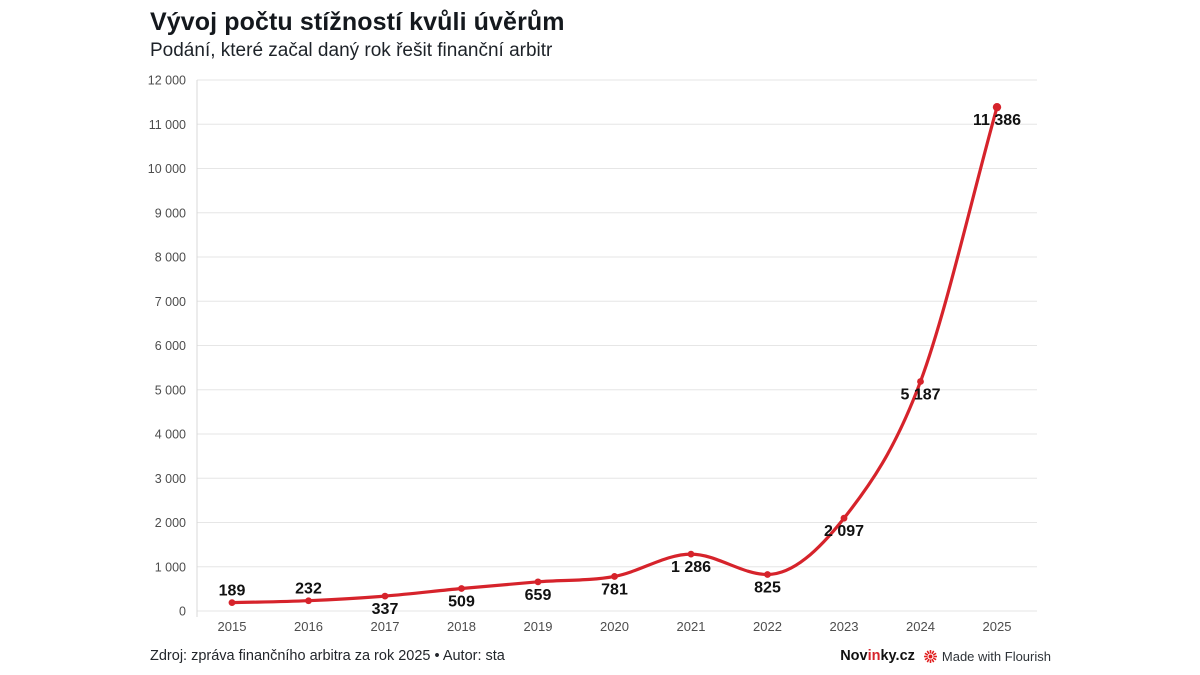  Describe the element at coordinates (691, 626) in the screenshot. I see `x-axis-label: 2021` at that location.